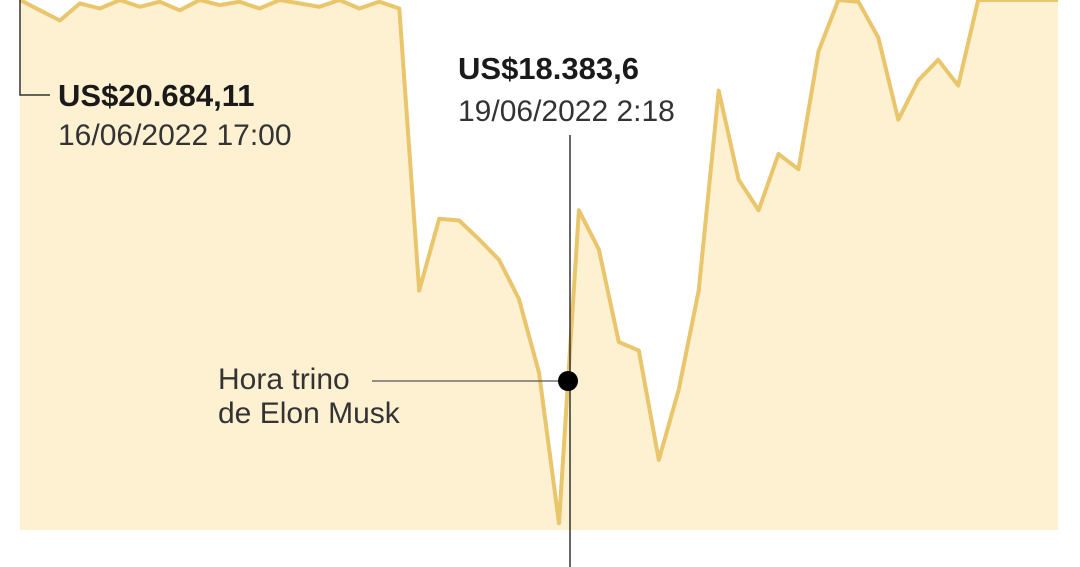 The height and width of the screenshot is (567, 1080). What do you see at coordinates (548, 68) in the screenshot?
I see `annotation-value: US$18.383,6` at bounding box center [548, 68].